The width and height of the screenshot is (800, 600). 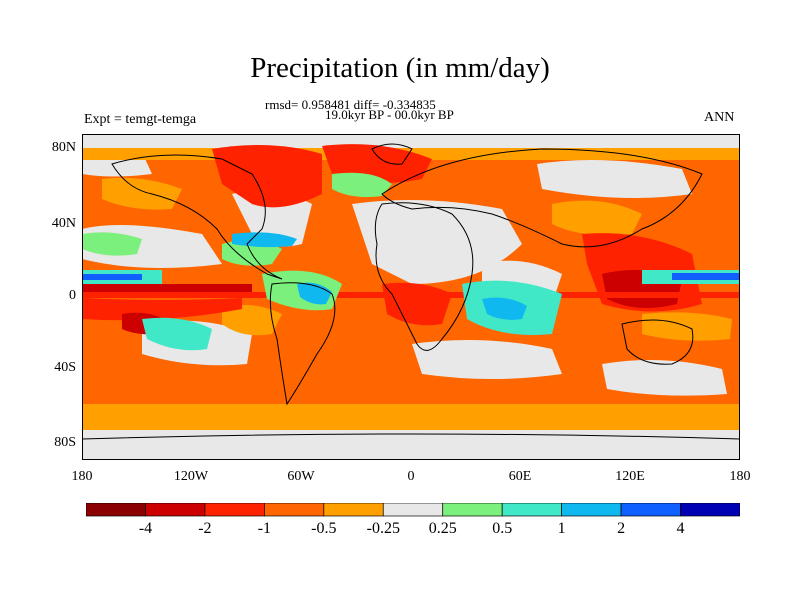 I want to click on lon-label-120e: 120E, so click(x=630, y=476).